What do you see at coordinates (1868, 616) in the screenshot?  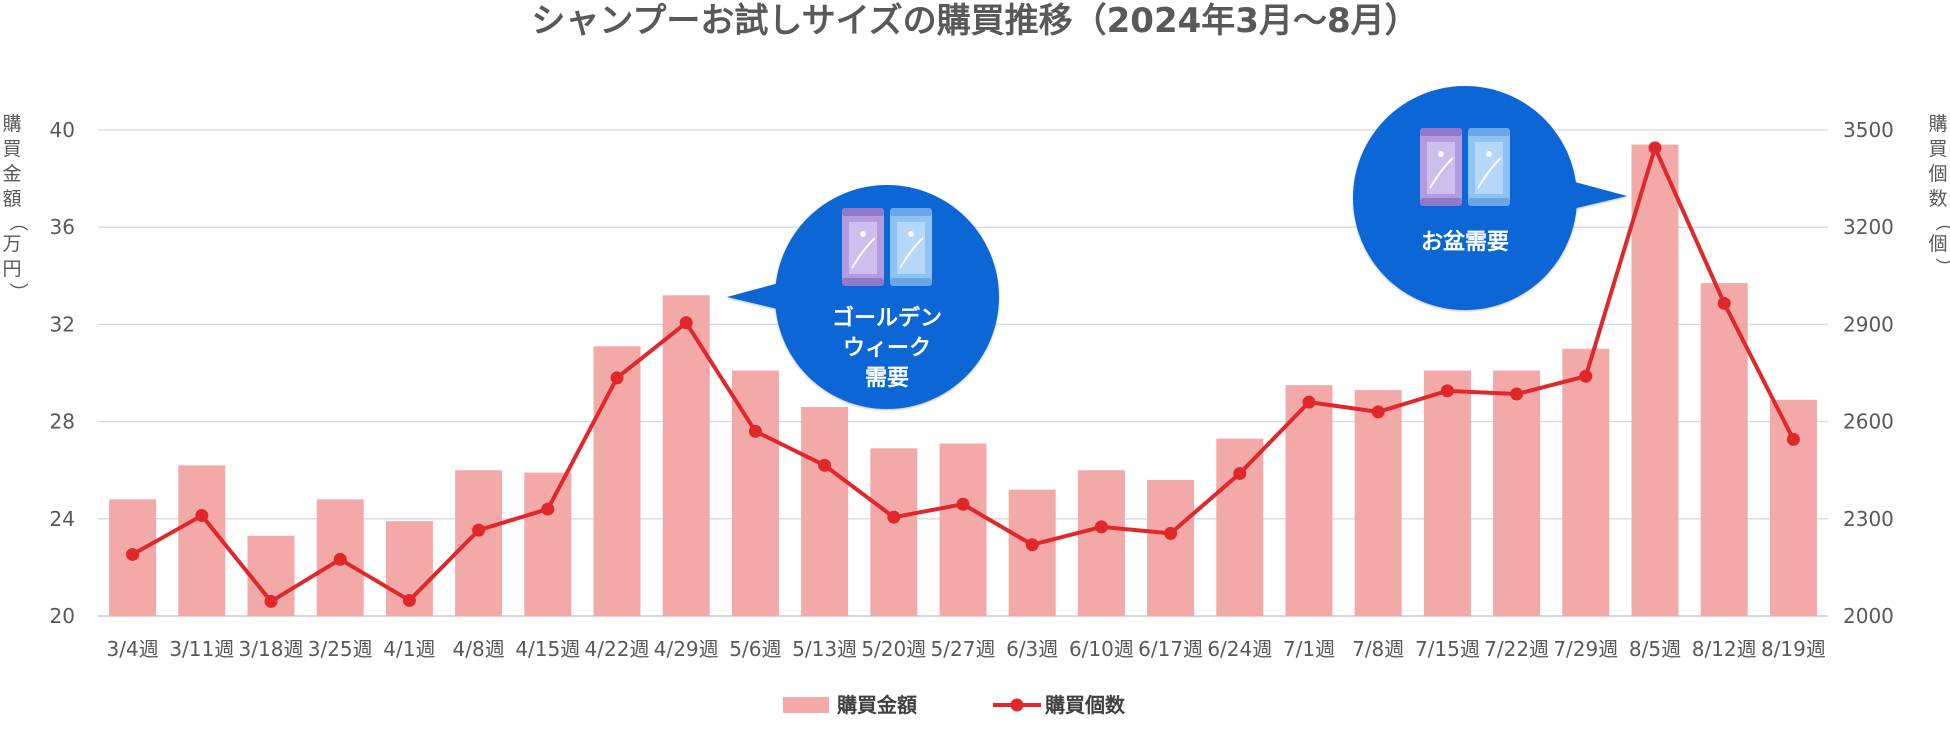 I see `y-right-tick-label: 2000` at bounding box center [1868, 616].